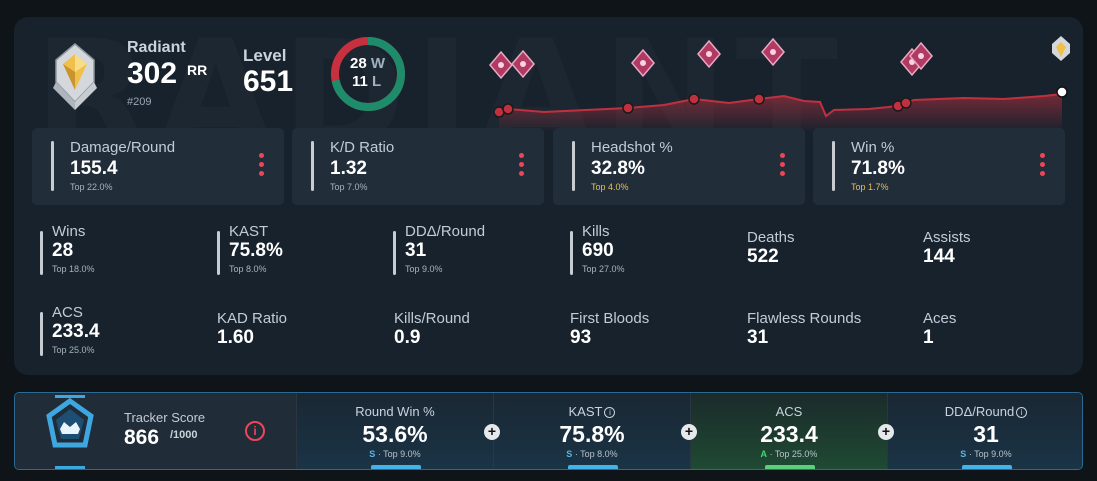  What do you see at coordinates (395, 411) in the screenshot?
I see `tracker-cell-label: Round Win %` at bounding box center [395, 411].